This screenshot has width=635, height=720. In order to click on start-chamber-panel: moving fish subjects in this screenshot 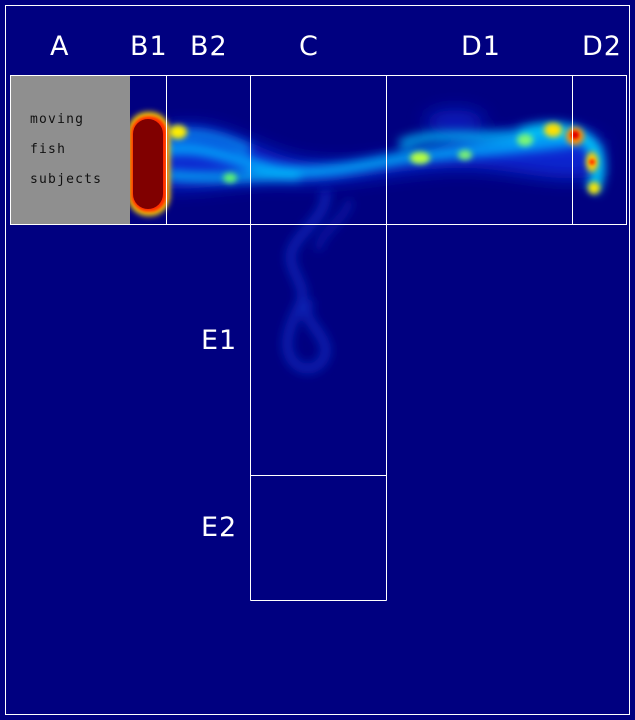, I will do `click(70, 150)`.